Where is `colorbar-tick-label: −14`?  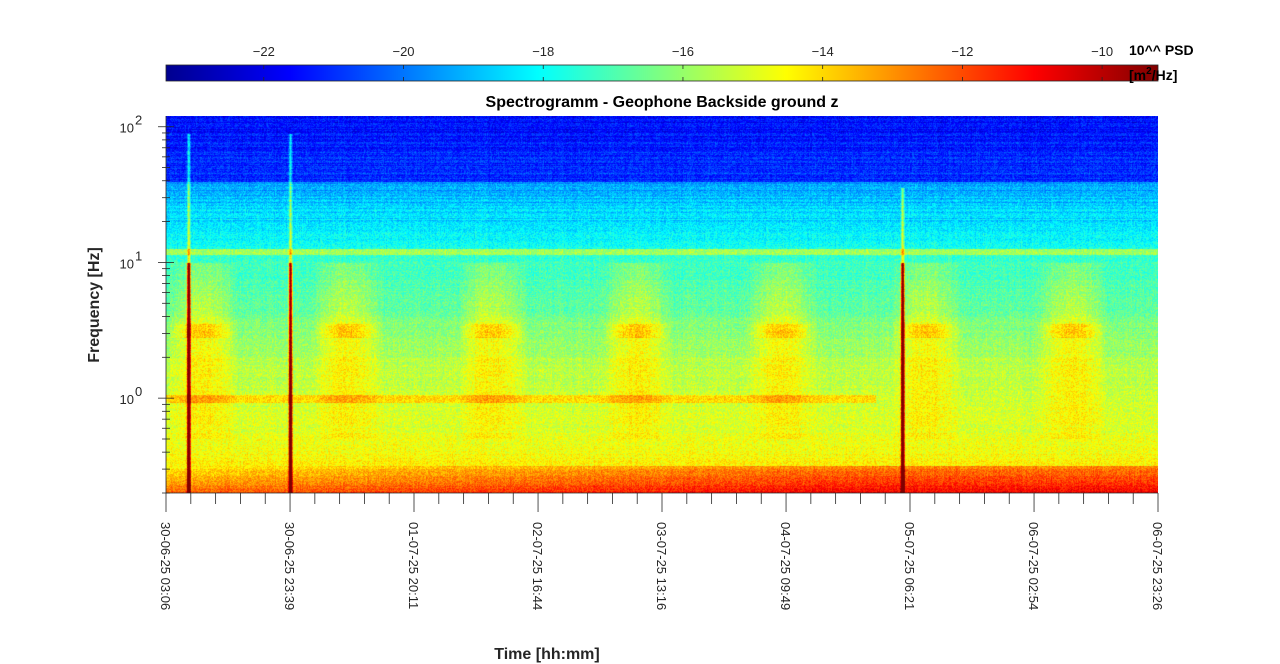 colorbar-tick-label: −14 is located at coordinates (823, 51).